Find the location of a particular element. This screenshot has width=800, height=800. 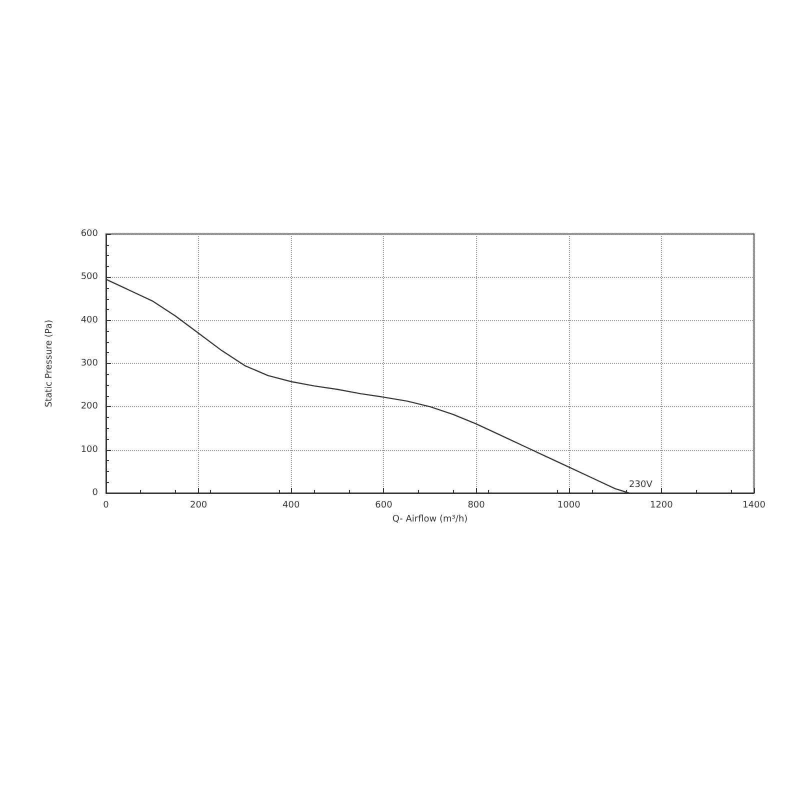

x-tick-label: 800 is located at coordinates (477, 505).